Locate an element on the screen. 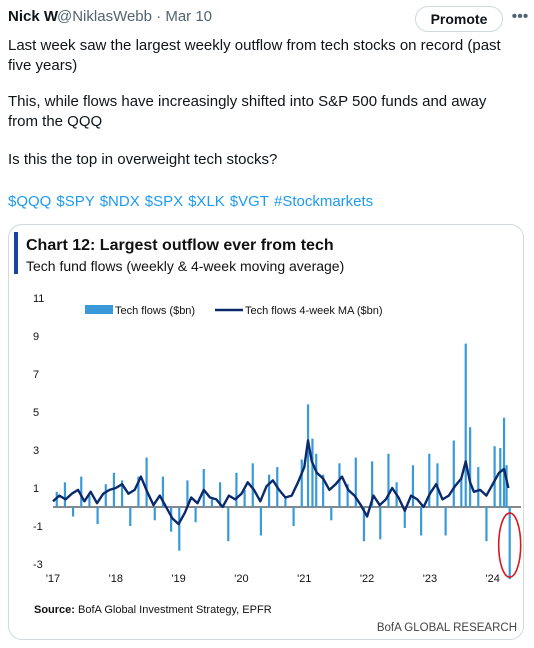 The height and width of the screenshot is (648, 534). bofa-branding: BofA GLOBAL RESEARCH is located at coordinates (447, 628).